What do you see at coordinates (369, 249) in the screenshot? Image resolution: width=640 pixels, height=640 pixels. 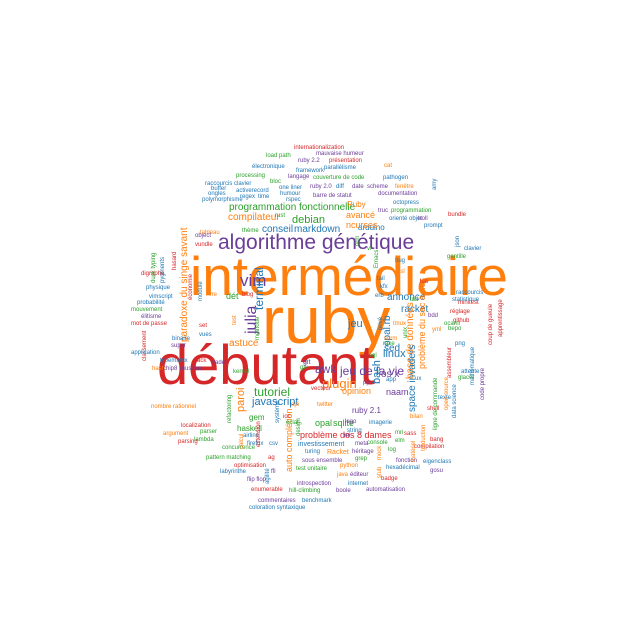 I see `word-vi: vi` at bounding box center [369, 249].